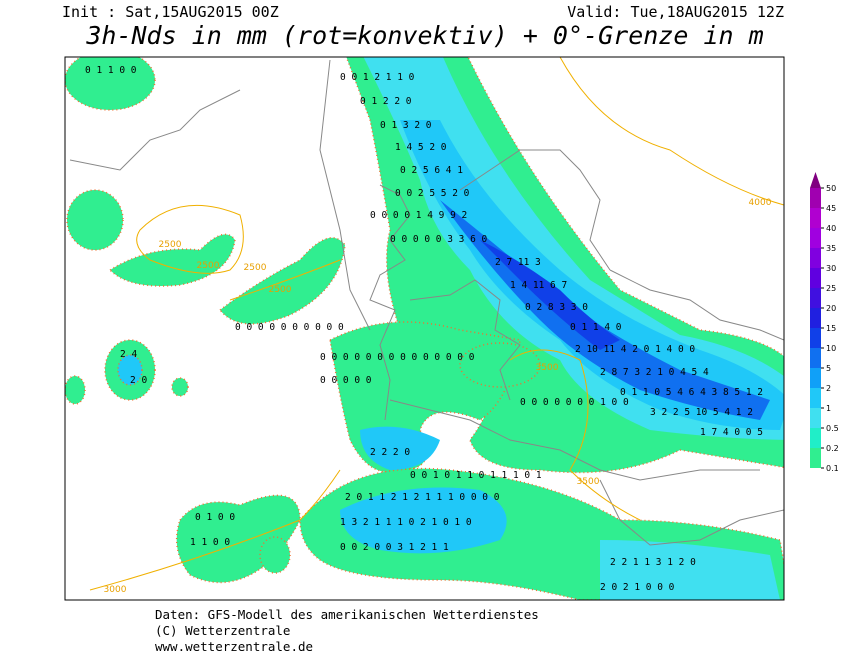 This screenshot has width=850, height=657. Describe the element at coordinates (377, 77) in the screenshot. I see `precip-value: 0 0 1 2 1 1 0` at that location.